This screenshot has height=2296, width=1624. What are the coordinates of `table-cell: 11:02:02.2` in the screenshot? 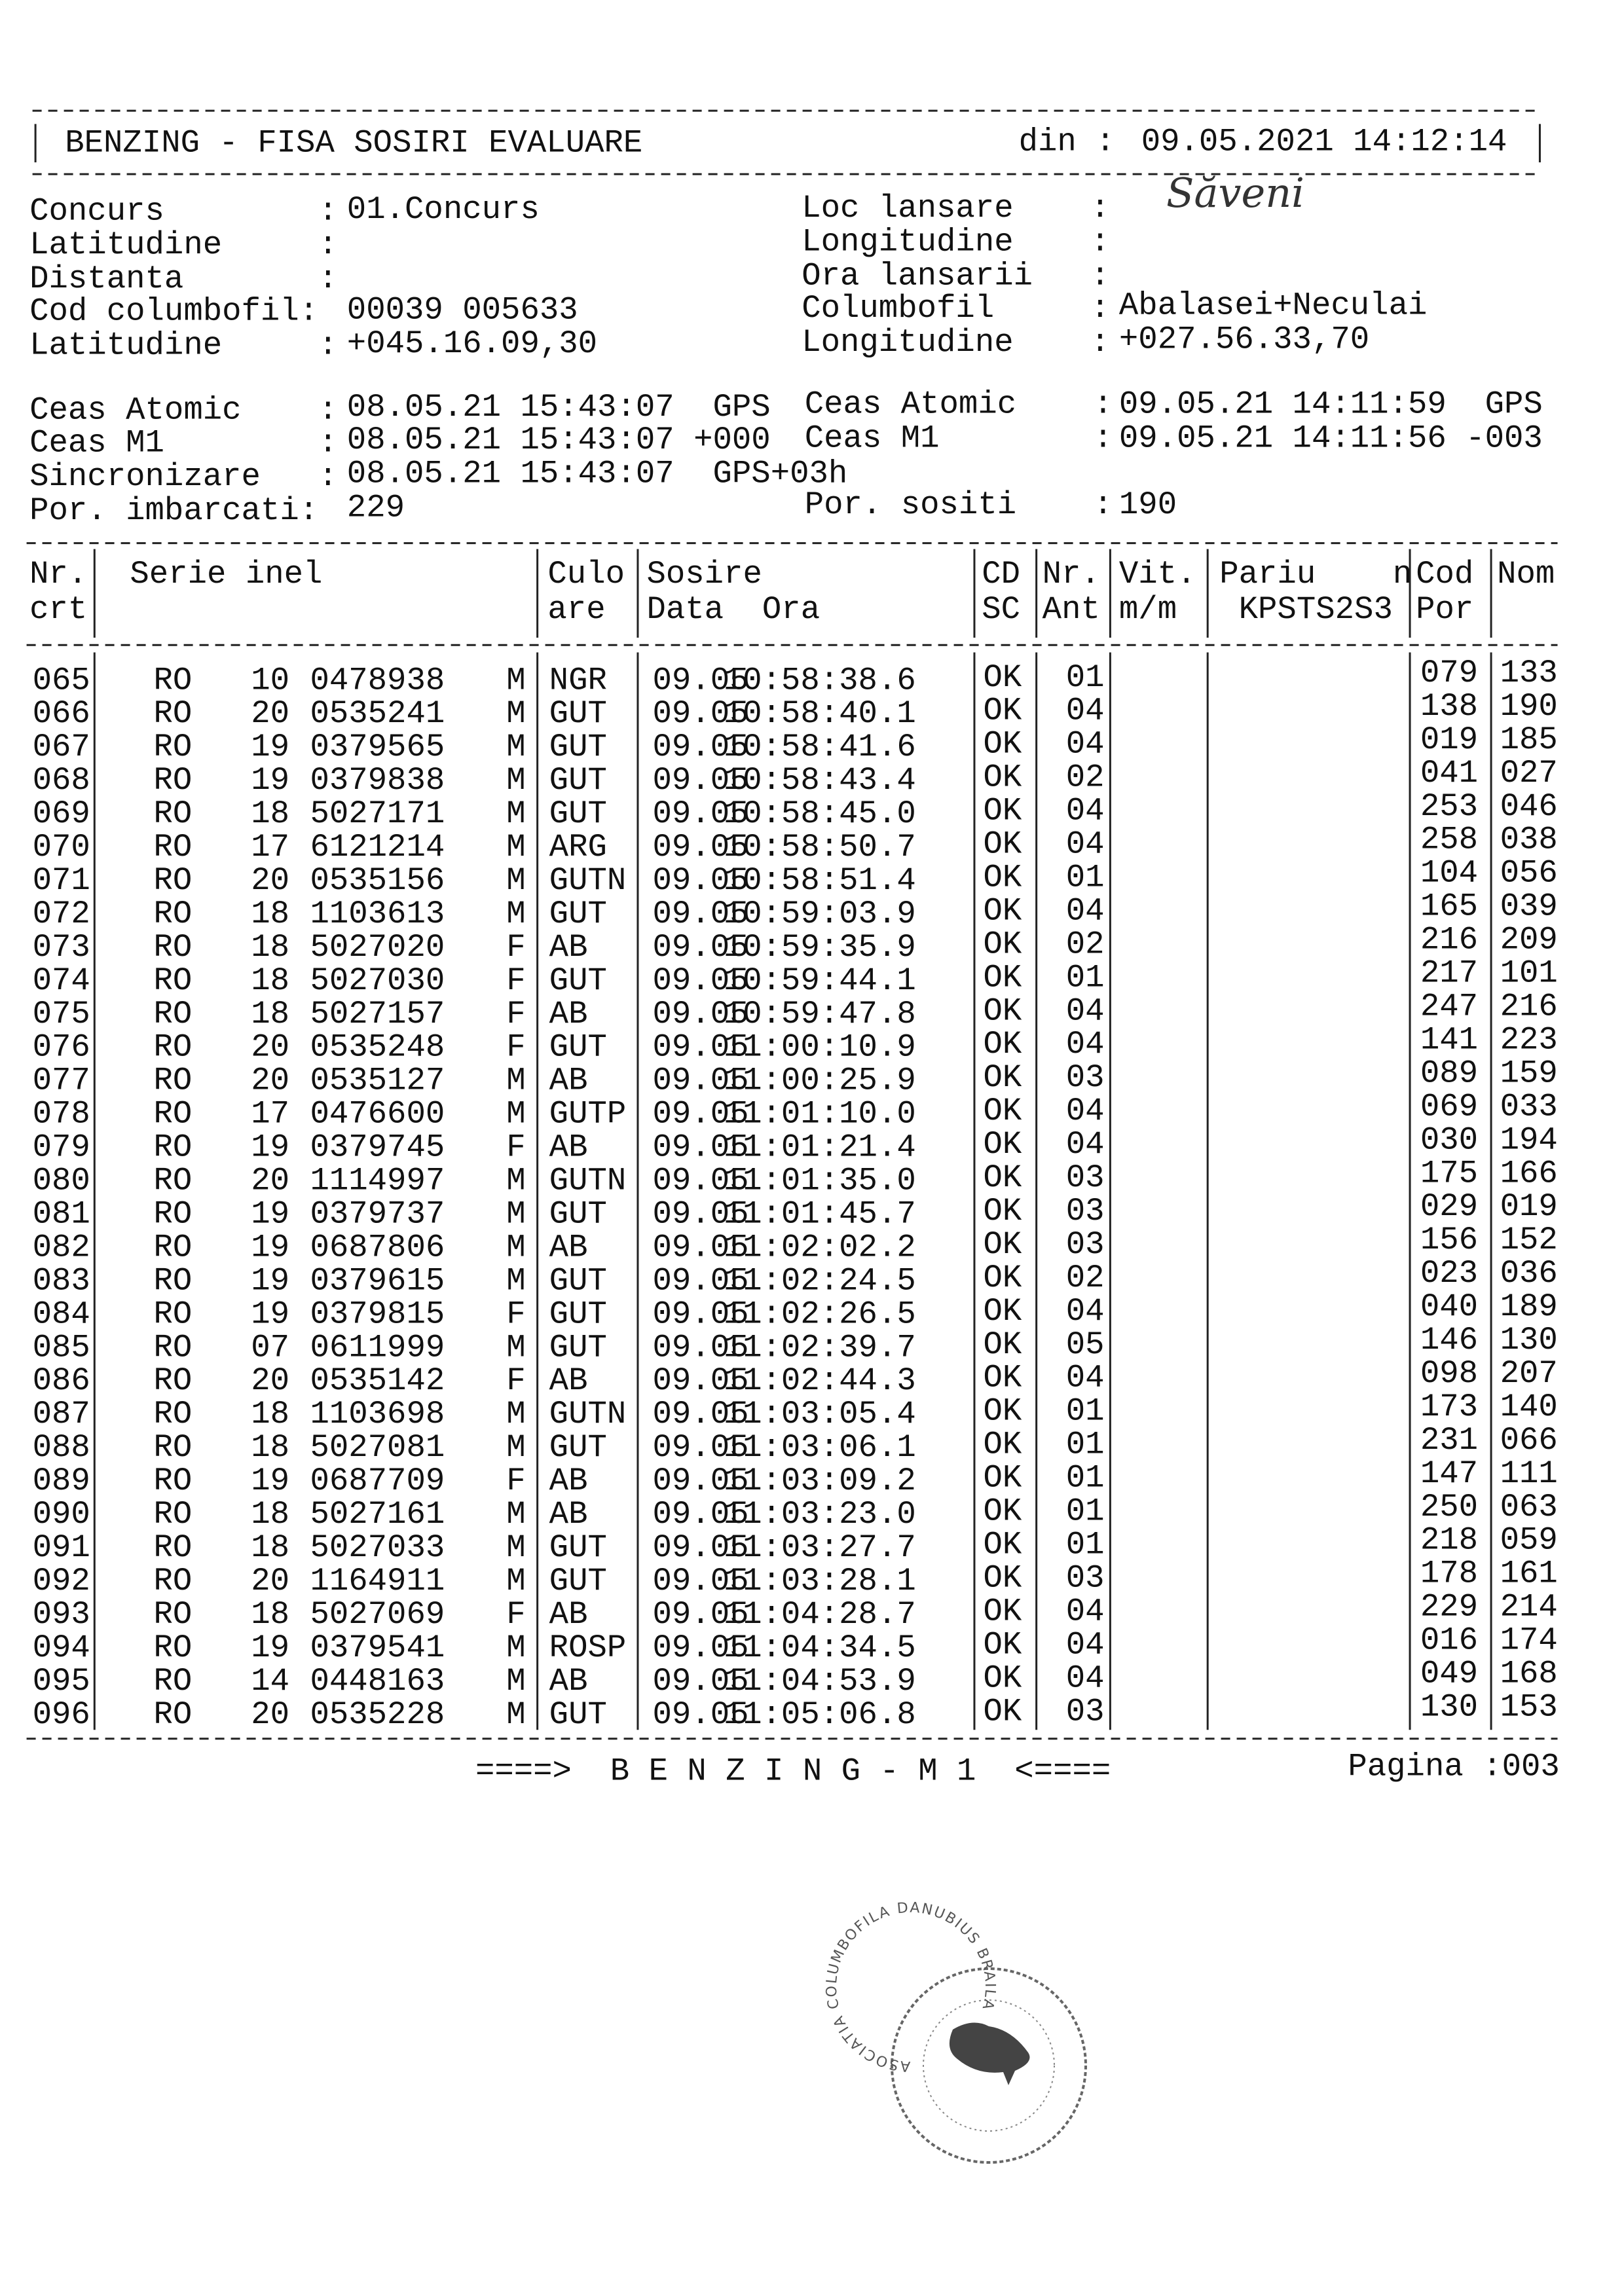 It's located at (820, 1247).